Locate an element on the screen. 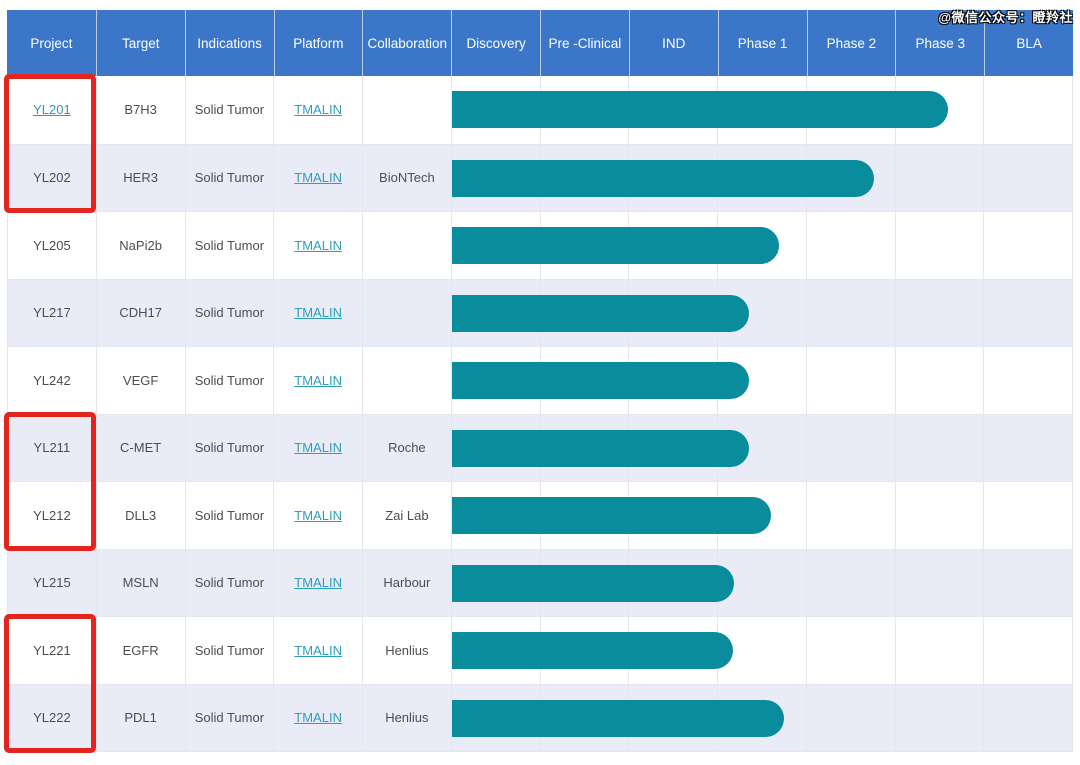 The image size is (1080, 765). collaboration-cell: BioNTech is located at coordinates (407, 177).